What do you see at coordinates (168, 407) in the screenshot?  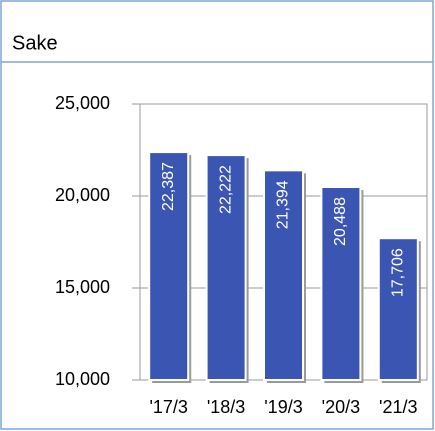 I see `x-tick-label: '17/3` at bounding box center [168, 407].